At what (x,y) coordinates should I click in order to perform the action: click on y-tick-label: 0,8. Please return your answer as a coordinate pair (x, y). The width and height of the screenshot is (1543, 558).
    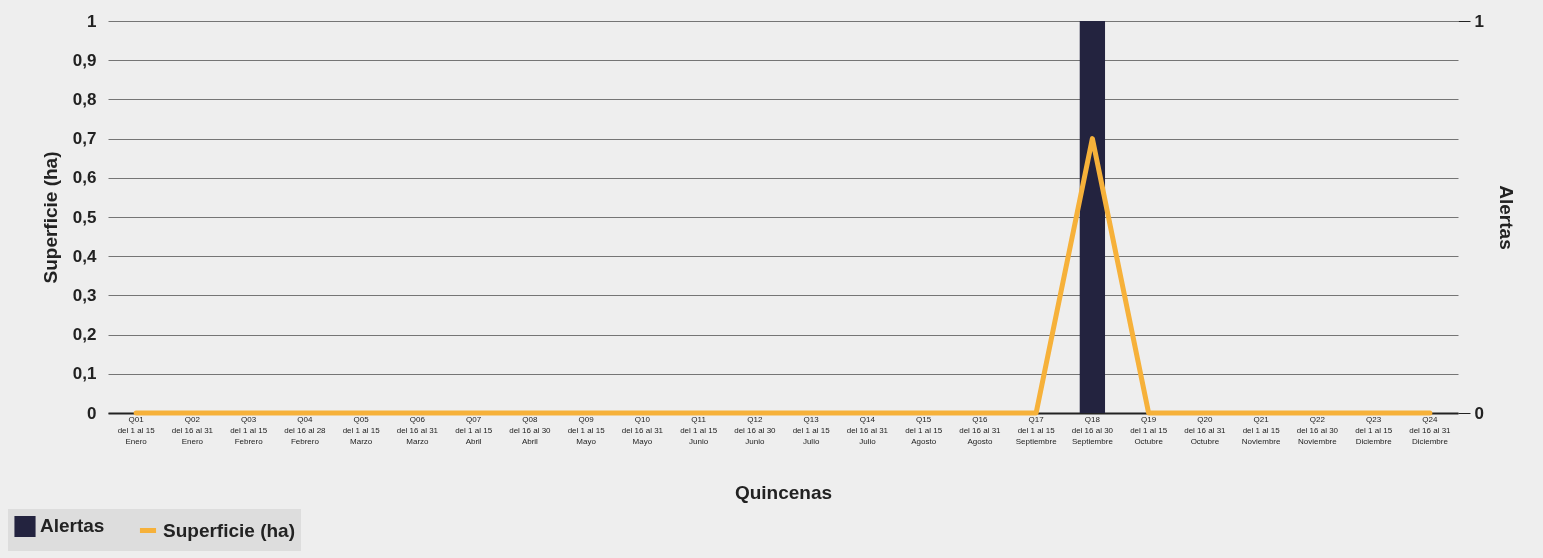
    Looking at the image, I should click on (84, 99).